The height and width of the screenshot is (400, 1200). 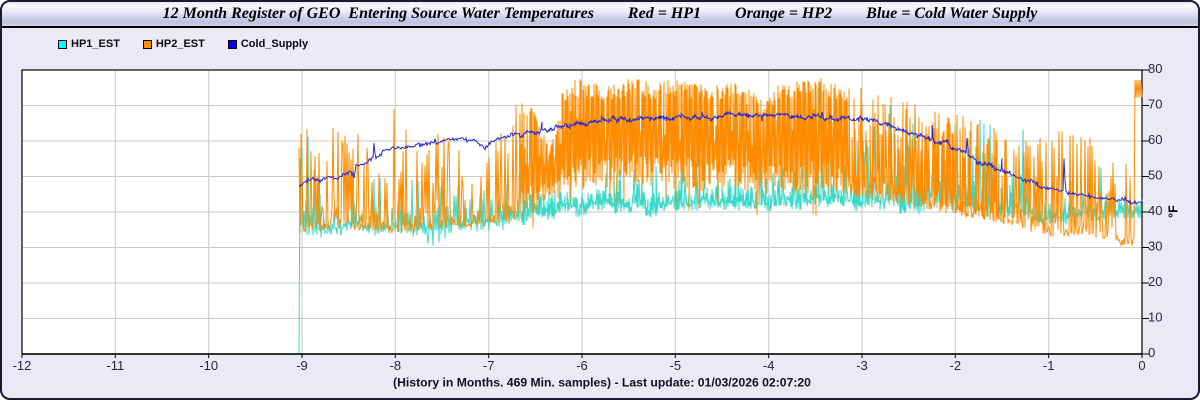 I want to click on svg-text: -2, so click(x=956, y=365).